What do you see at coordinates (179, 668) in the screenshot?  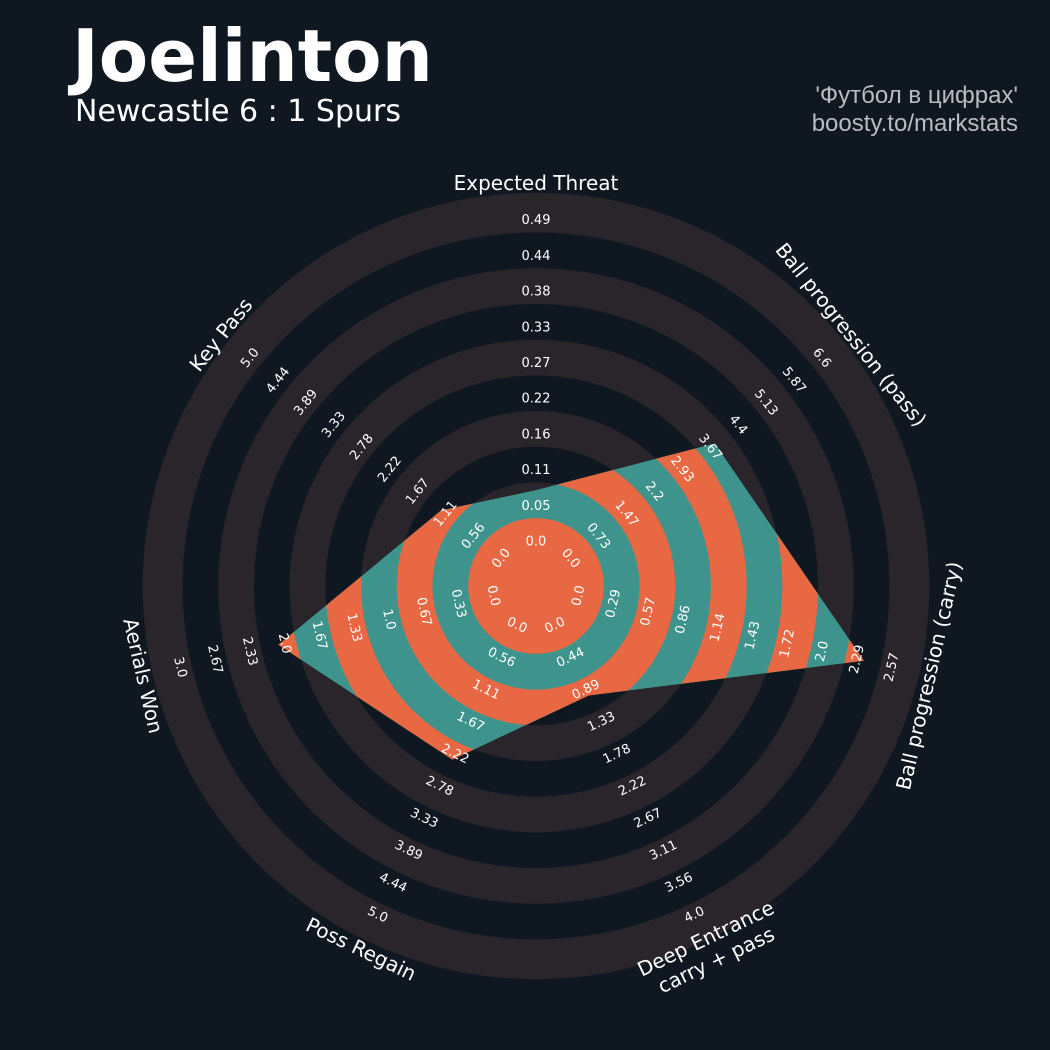 I see `radar-tick-label: 3.0` at bounding box center [179, 668].